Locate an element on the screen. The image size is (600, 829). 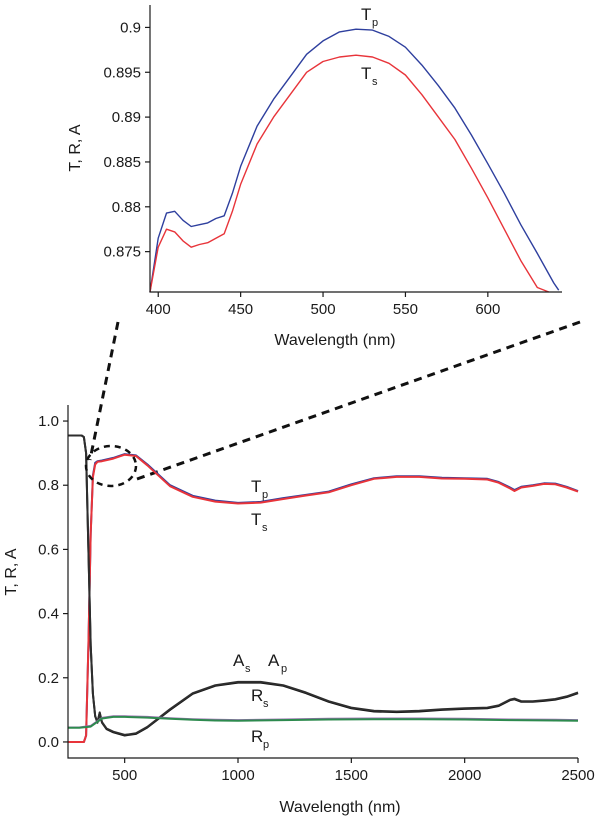
main-x-axis-label: Wavelength (nm) is located at coordinates (339, 807).